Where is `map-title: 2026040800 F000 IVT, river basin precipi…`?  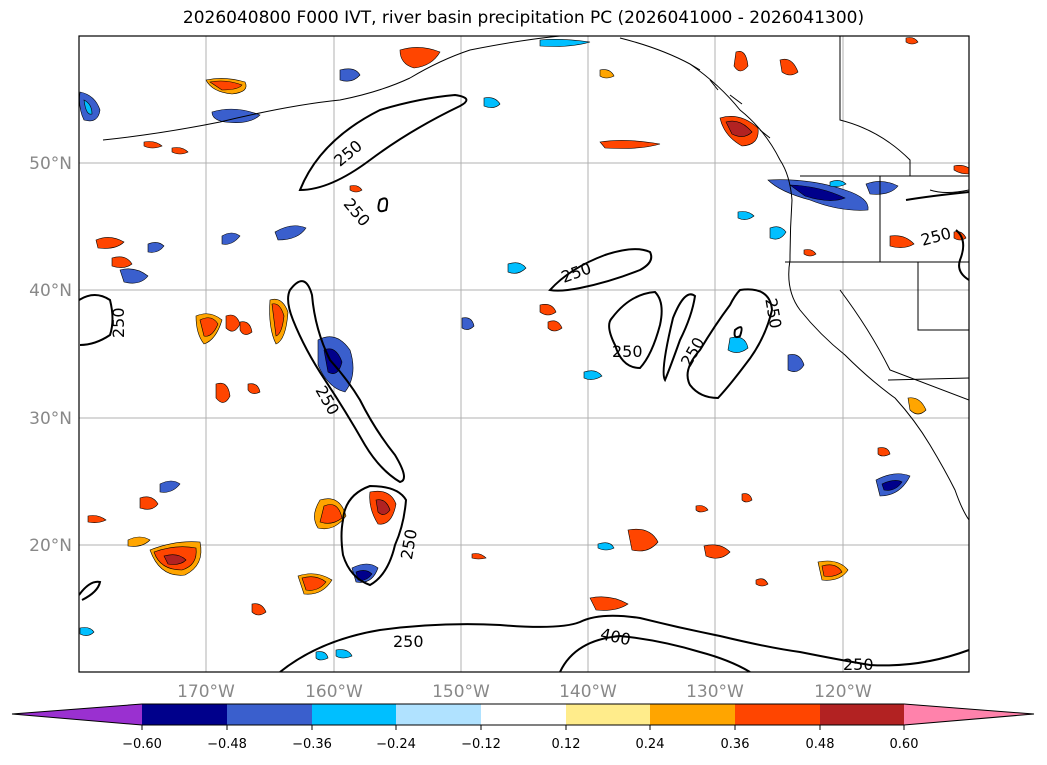
map-title: 2026040800 F000 IVT, river basin precipi… is located at coordinates (523, 18).